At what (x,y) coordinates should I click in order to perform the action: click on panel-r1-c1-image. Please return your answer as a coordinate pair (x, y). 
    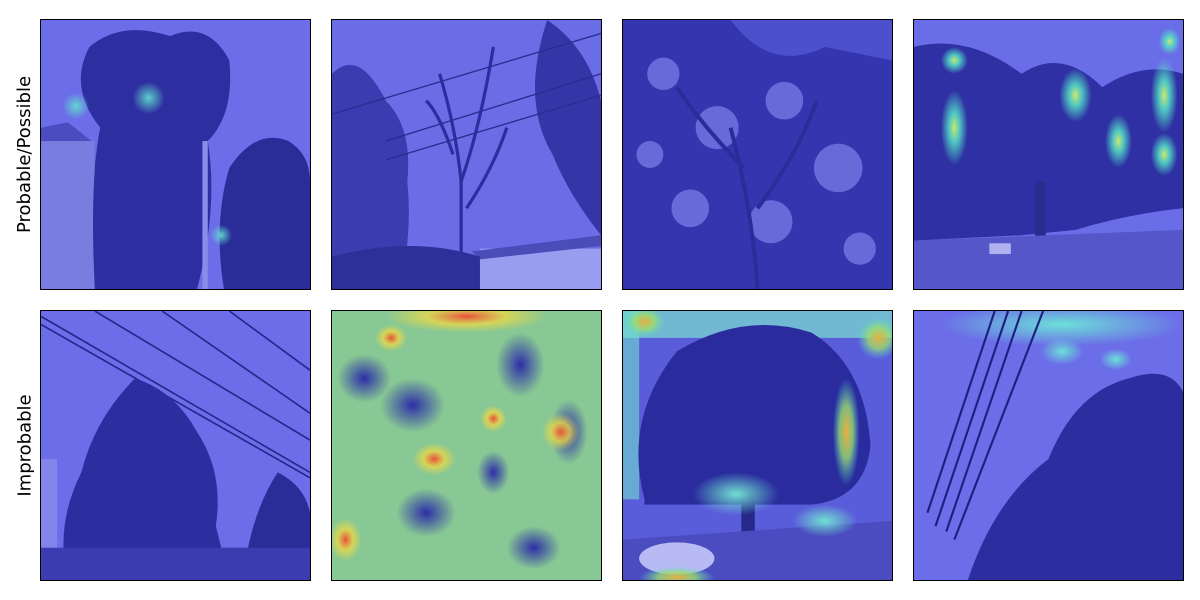
    Looking at the image, I should click on (175, 154).